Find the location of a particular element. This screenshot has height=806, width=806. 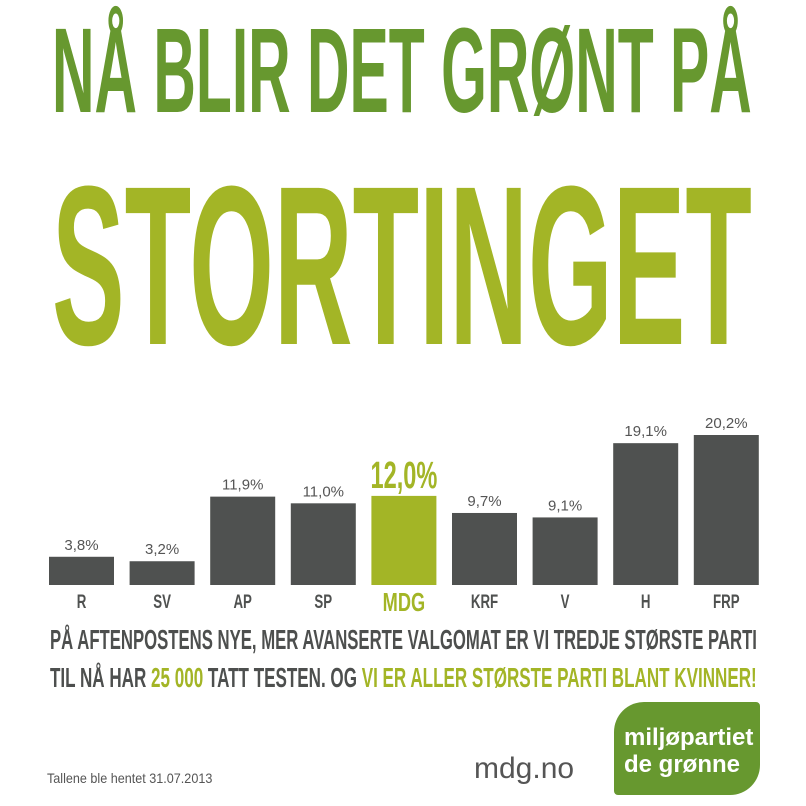

website-link: mdg.no is located at coordinates (524, 768).